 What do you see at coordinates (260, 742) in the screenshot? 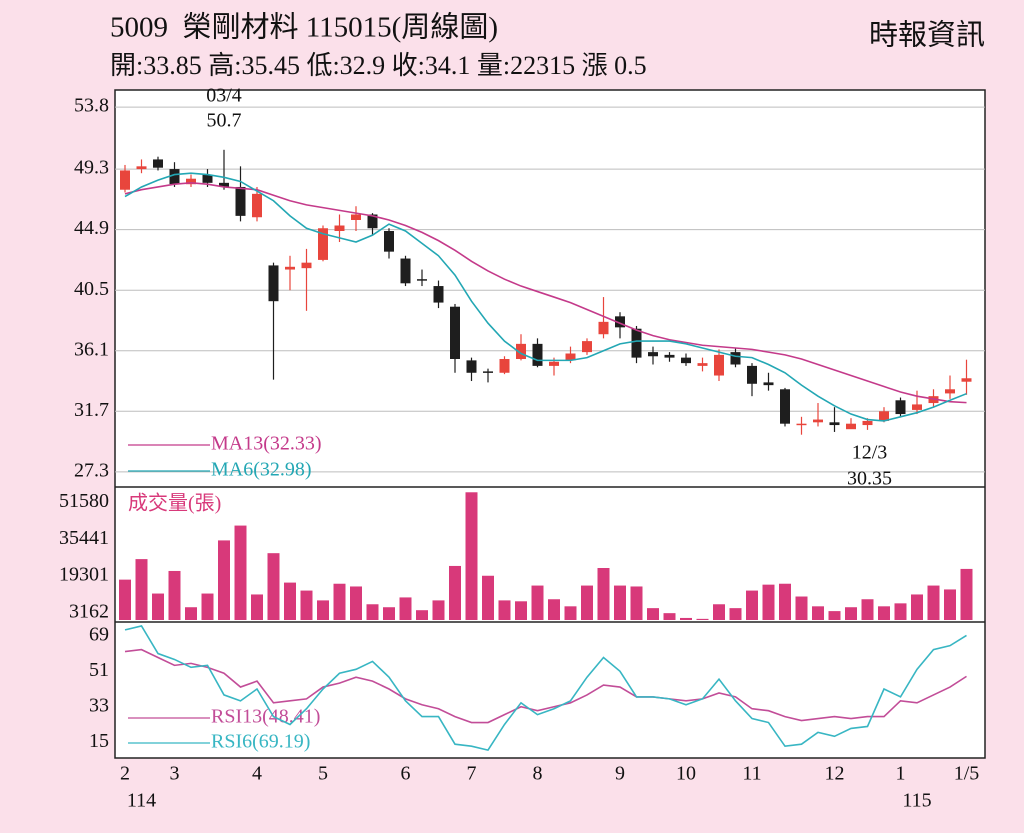
I see `legend-label: RSI6(69.19)` at bounding box center [260, 742].